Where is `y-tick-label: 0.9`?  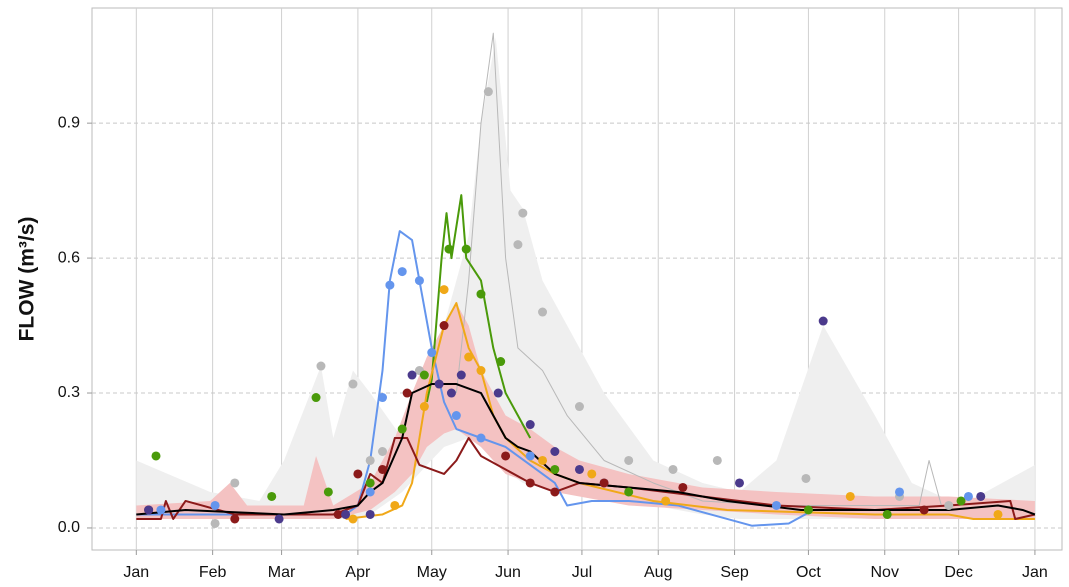
y-tick-label: 0.9 is located at coordinates (69, 122).